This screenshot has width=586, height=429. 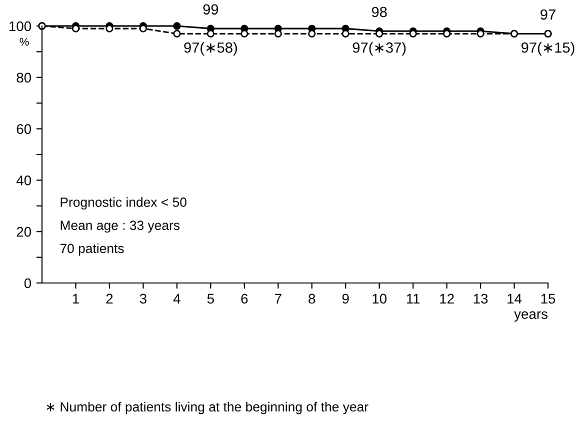 What do you see at coordinates (120, 226) in the screenshot?
I see `annotation: Mean age : 33 years` at bounding box center [120, 226].